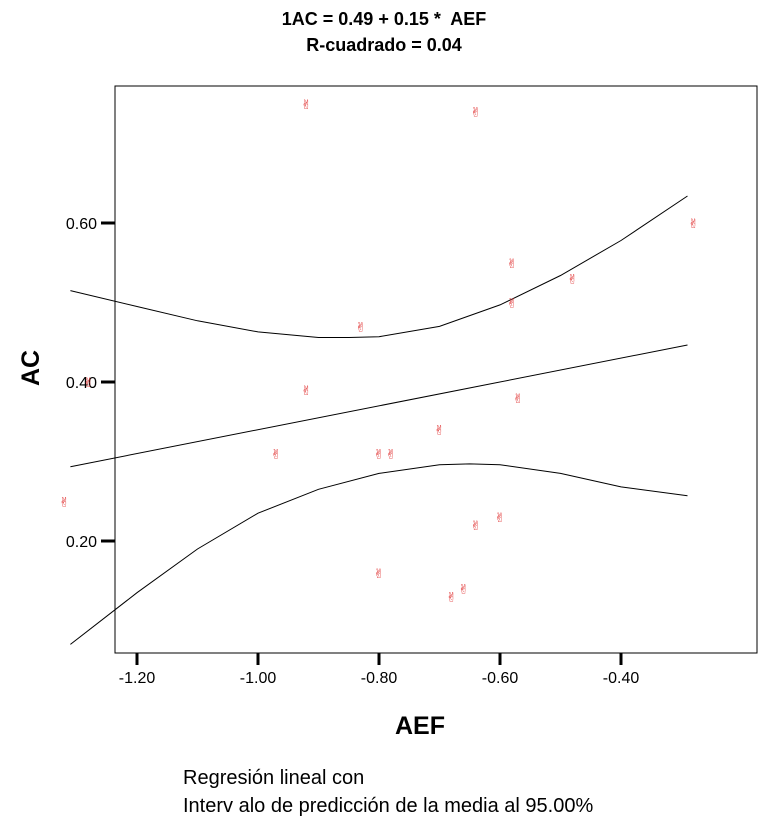 Image resolution: width=768 pixels, height=821 pixels. What do you see at coordinates (384, 19) in the screenshot?
I see `title-equation: 1AC = 0.49 + 0.15 * AEF` at bounding box center [384, 19].